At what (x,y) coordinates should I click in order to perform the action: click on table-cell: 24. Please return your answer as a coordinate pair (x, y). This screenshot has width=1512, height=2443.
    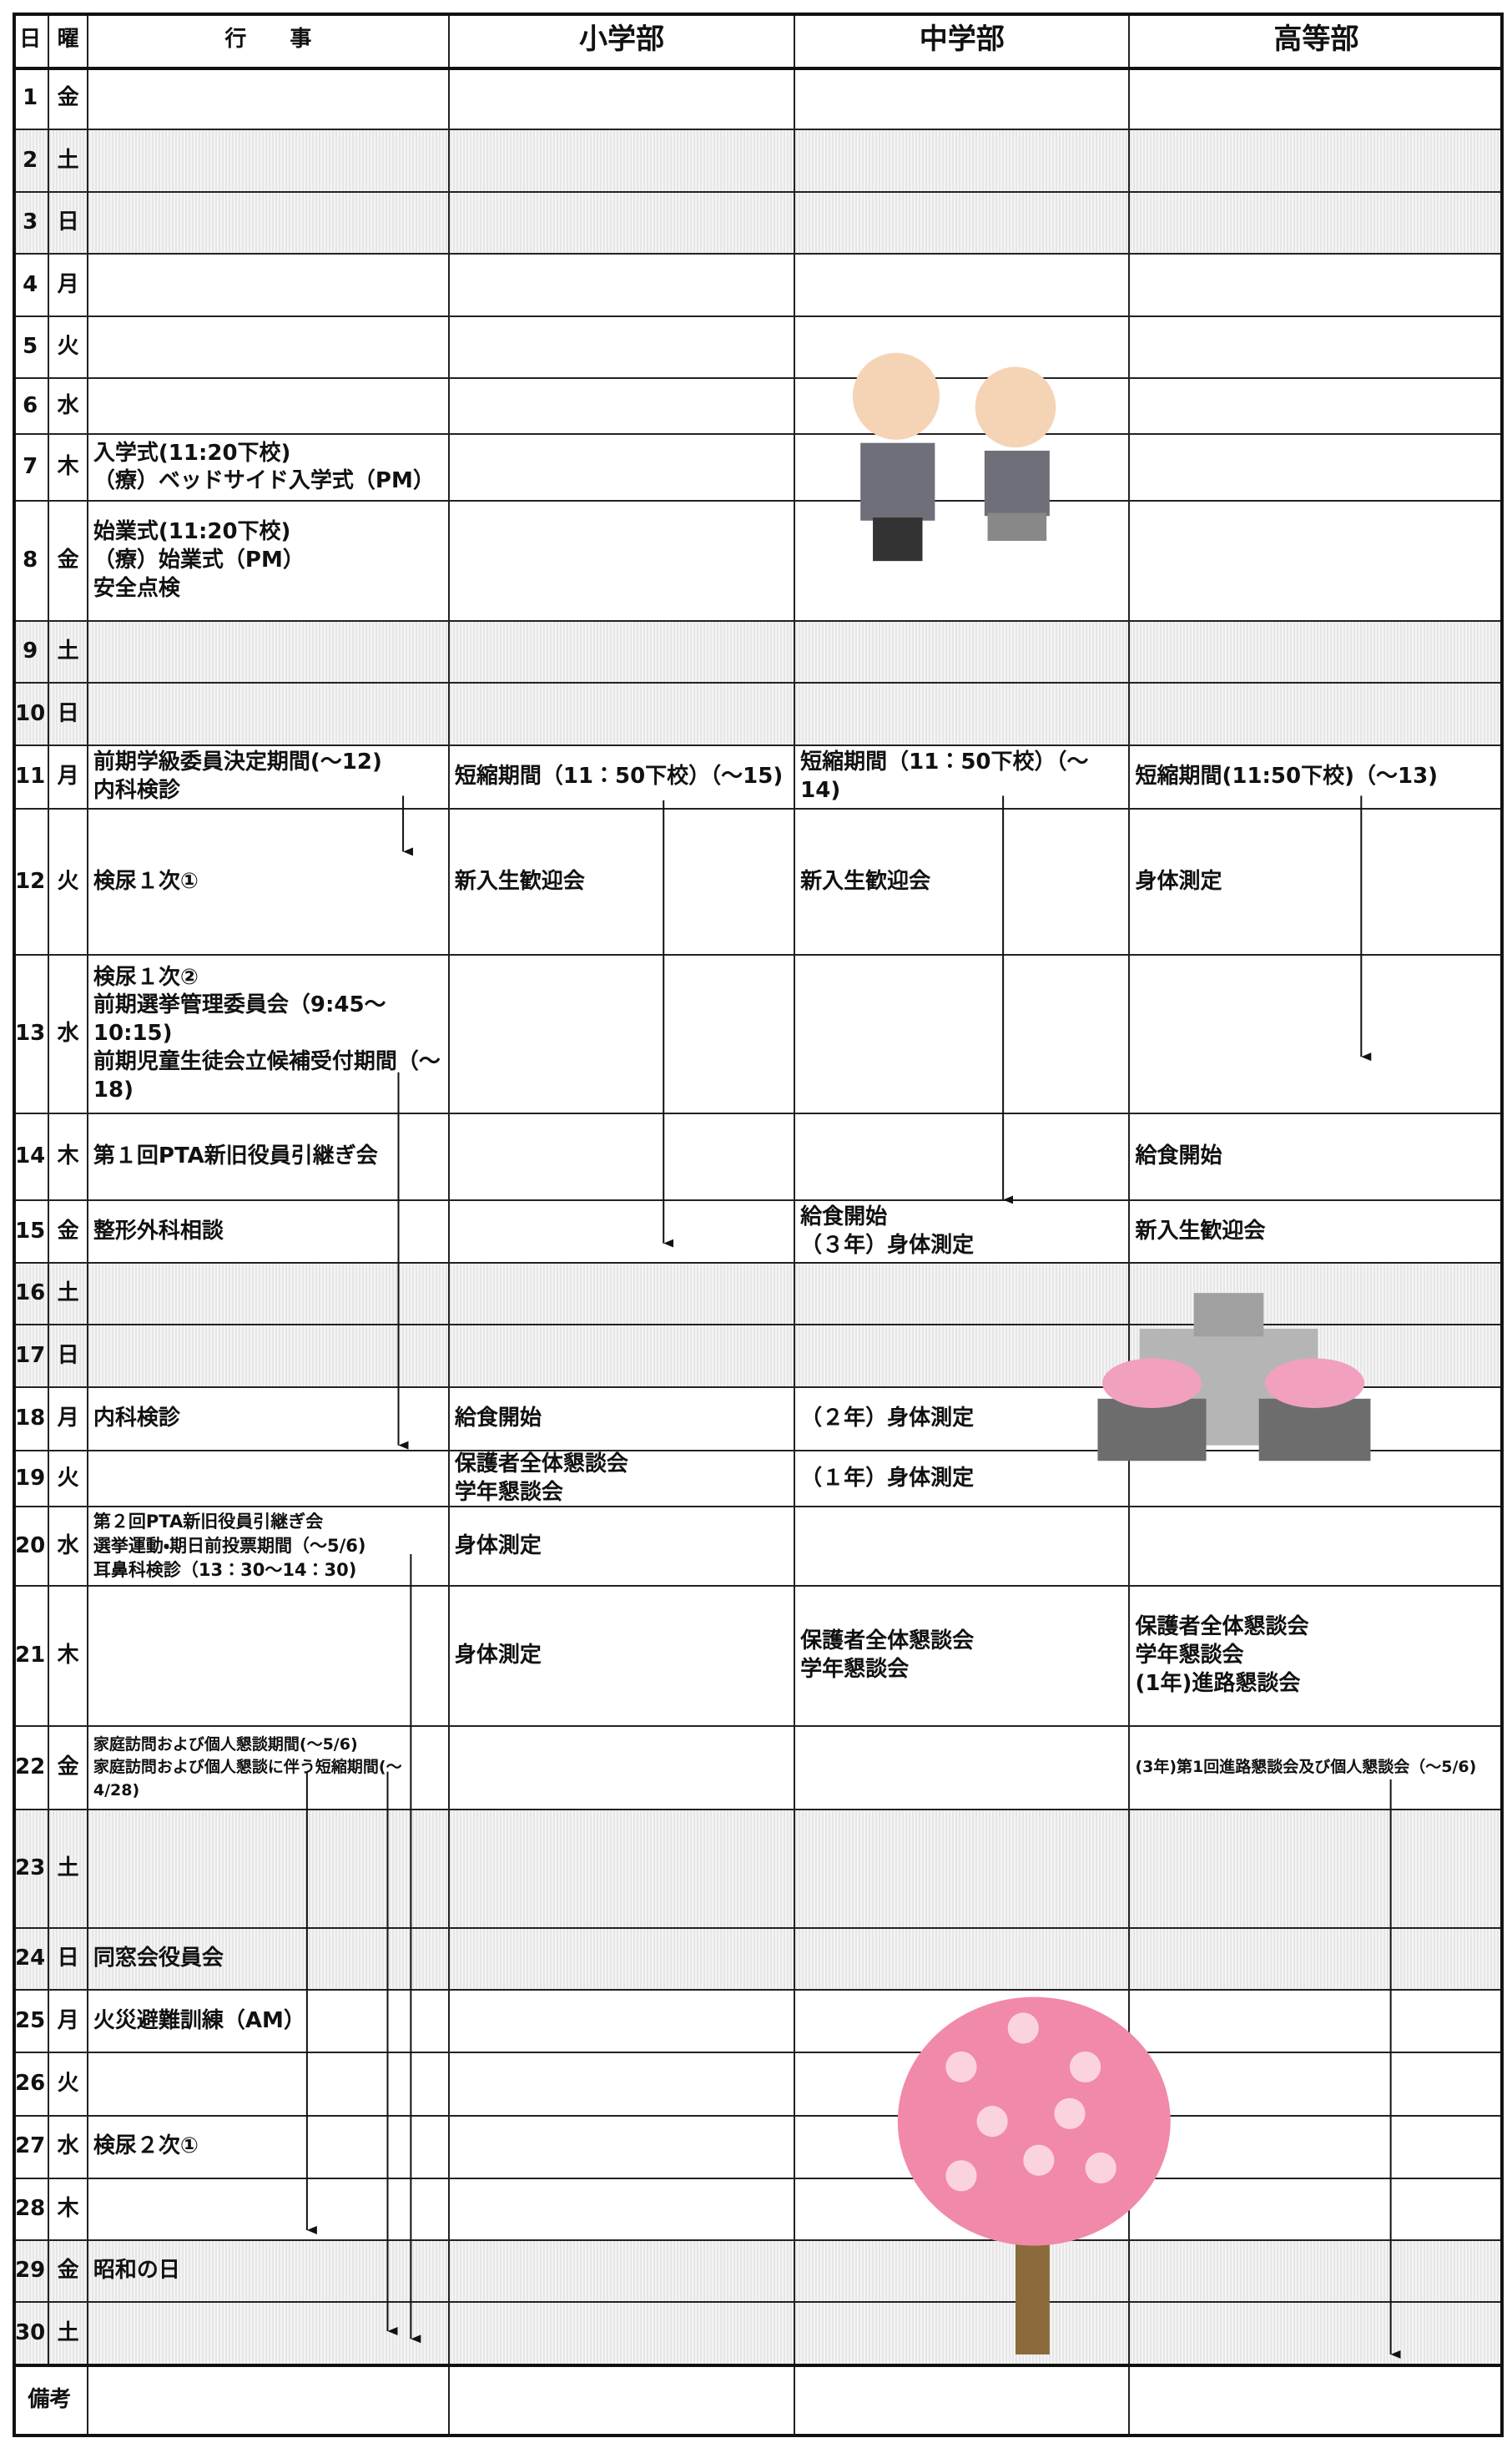
    Looking at the image, I should click on (31, 1960).